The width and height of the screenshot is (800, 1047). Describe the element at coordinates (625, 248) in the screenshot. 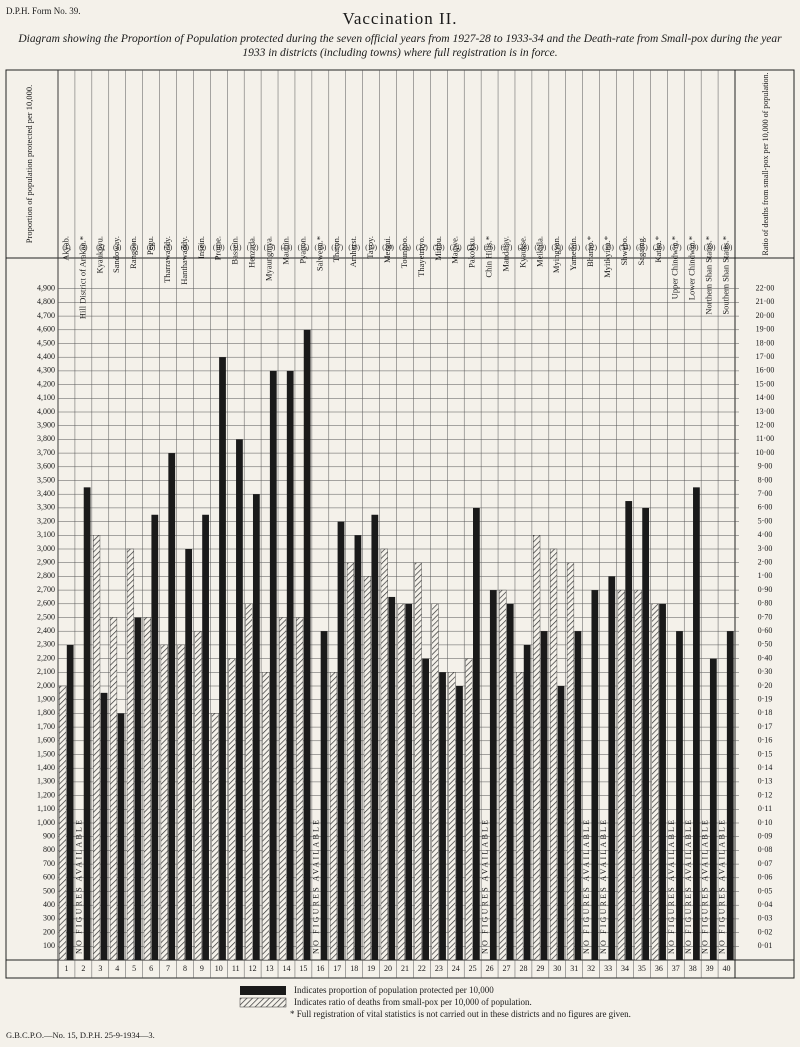

I see `header-number: (34)` at that location.